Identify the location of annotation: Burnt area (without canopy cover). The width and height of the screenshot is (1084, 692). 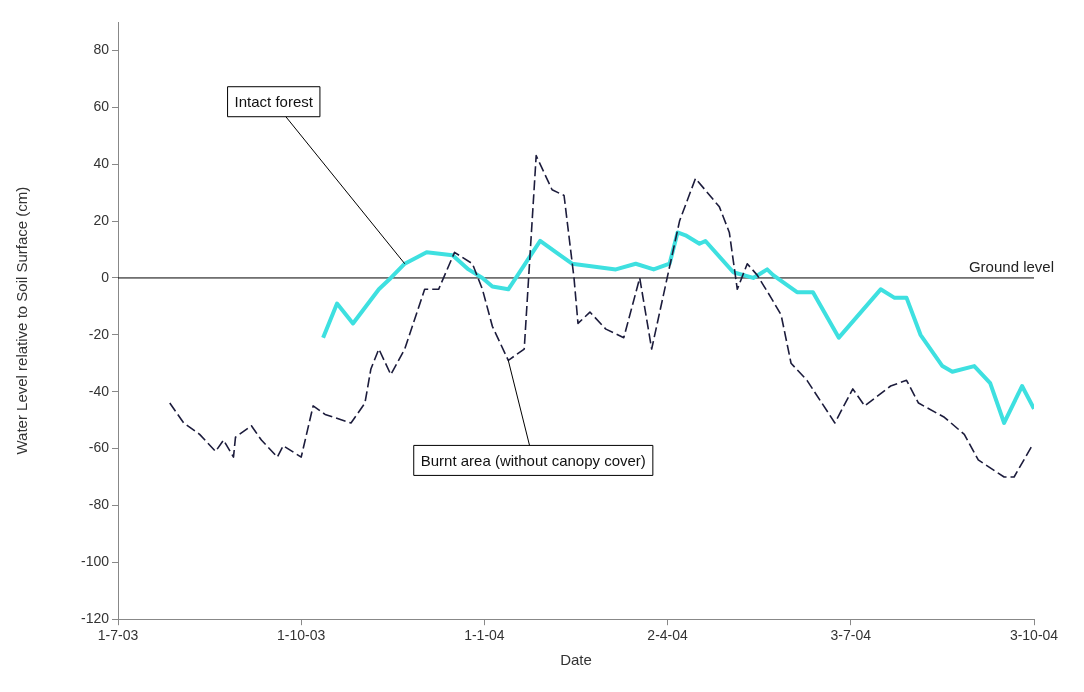
(533, 460).